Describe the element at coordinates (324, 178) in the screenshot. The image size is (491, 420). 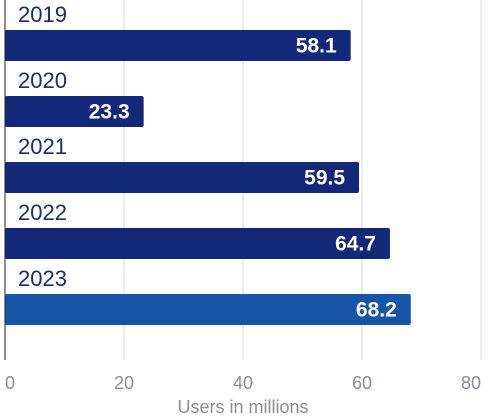
I see `bar-value-label: 59.5` at that location.